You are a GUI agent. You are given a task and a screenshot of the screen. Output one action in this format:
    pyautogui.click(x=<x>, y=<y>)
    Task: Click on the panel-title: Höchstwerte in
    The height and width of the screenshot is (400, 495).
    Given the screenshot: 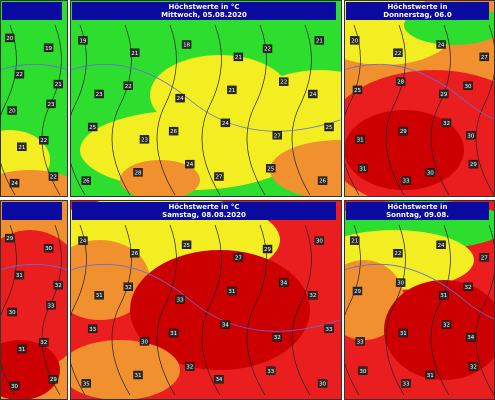 What is the action you would take?
    pyautogui.click(x=418, y=207)
    